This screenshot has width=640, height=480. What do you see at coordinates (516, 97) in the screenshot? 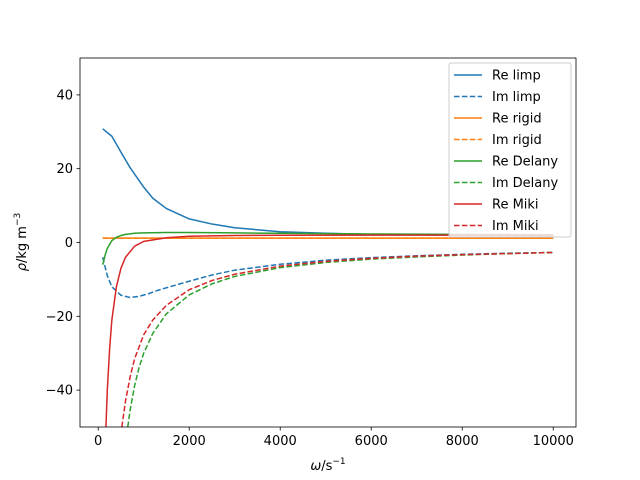
I see `legend-label-1: Im limp` at bounding box center [516, 97].